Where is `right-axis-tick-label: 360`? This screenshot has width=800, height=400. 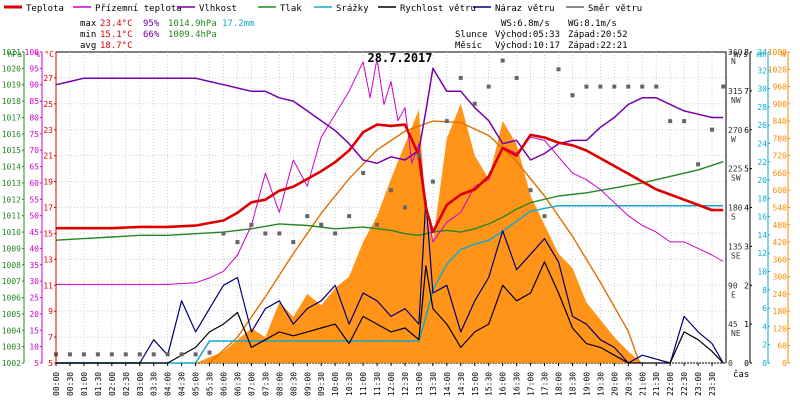 right-axis-tick-label: 360 is located at coordinates (780, 259).